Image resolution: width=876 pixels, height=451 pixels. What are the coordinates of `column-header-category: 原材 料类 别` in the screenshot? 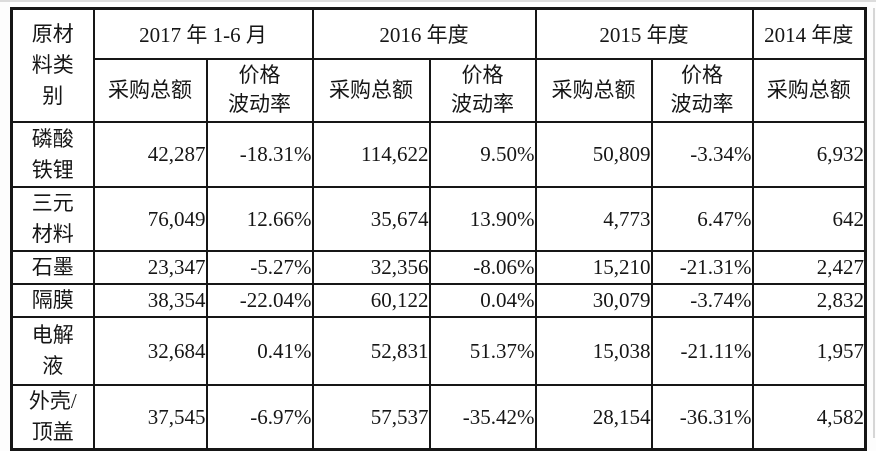 It's located at (52, 65).